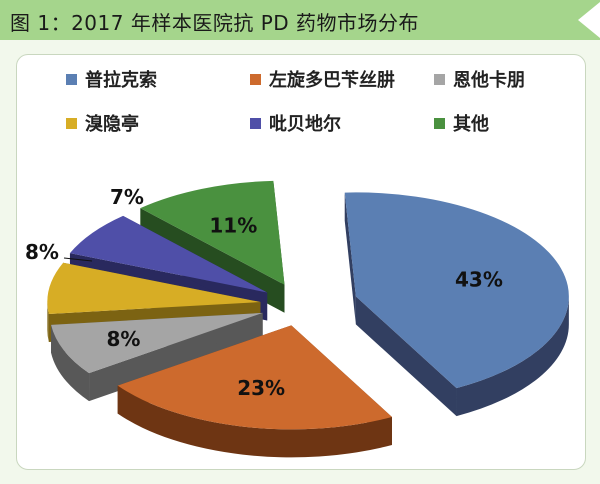 The height and width of the screenshot is (484, 600). Describe the element at coordinates (127, 197) in the screenshot. I see `pie-label-piribedil: 7%` at that location.